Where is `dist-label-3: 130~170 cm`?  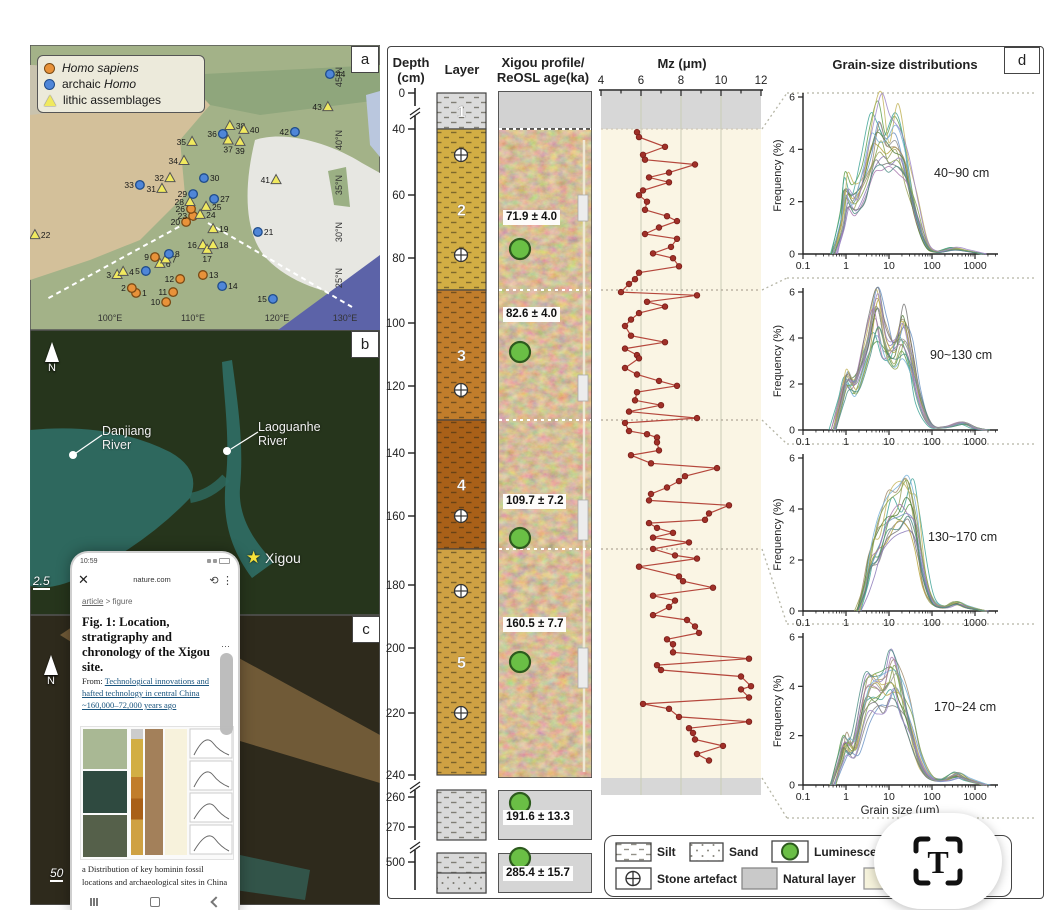 dist-label-3: 130~170 cm is located at coordinates (963, 537).